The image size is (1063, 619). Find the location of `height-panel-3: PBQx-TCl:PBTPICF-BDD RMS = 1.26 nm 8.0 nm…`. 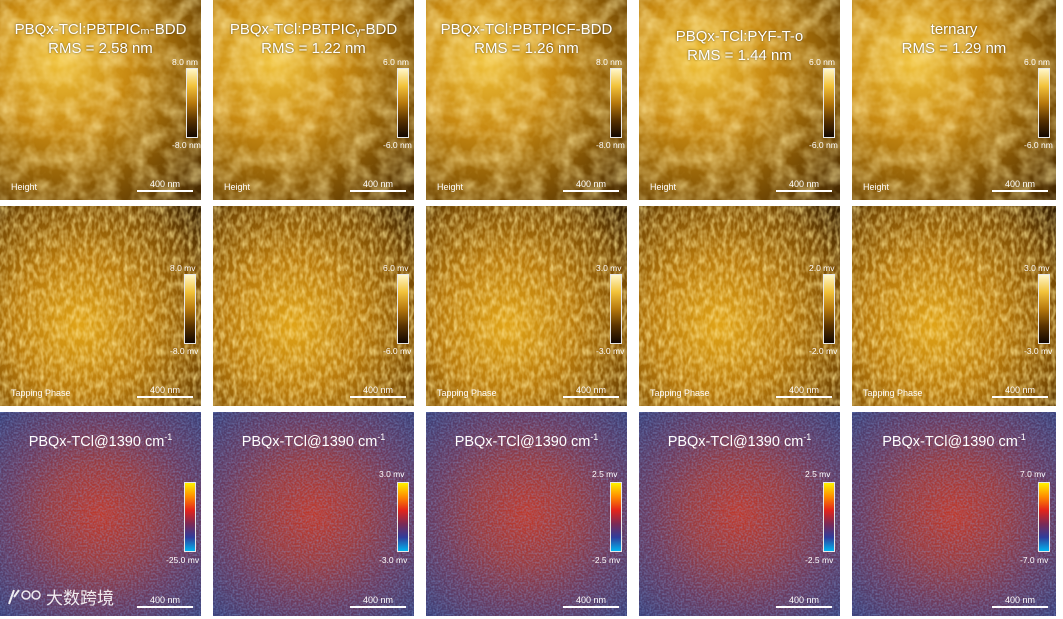

height-panel-3: PBQx-TCl:PBTPICF-BDD RMS = 1.26 nm 8.0 nm… is located at coordinates (526, 100).